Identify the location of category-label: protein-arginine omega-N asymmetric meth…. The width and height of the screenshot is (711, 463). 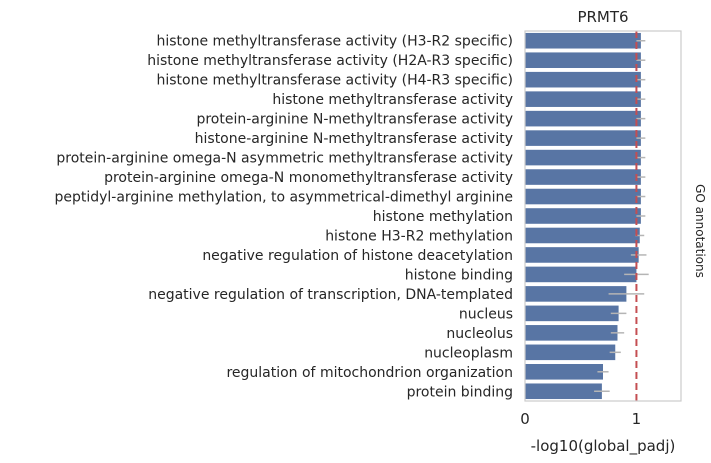
(284, 159).